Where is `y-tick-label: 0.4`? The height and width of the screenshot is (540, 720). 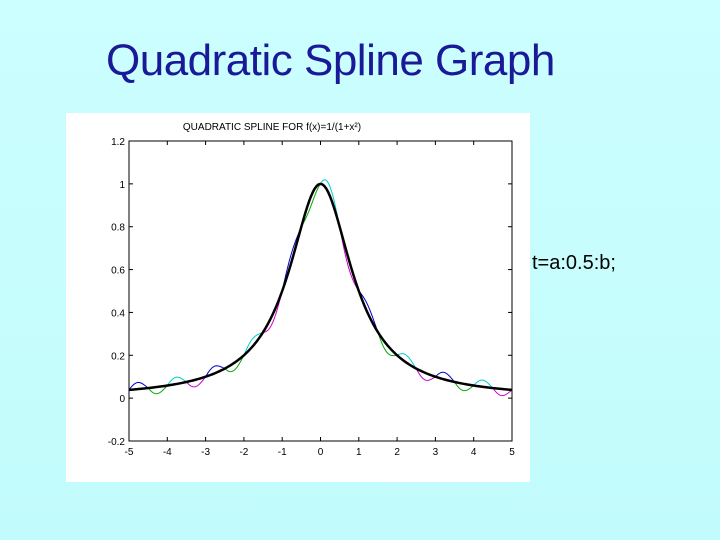 y-tick-label: 0.4 is located at coordinates (118, 313).